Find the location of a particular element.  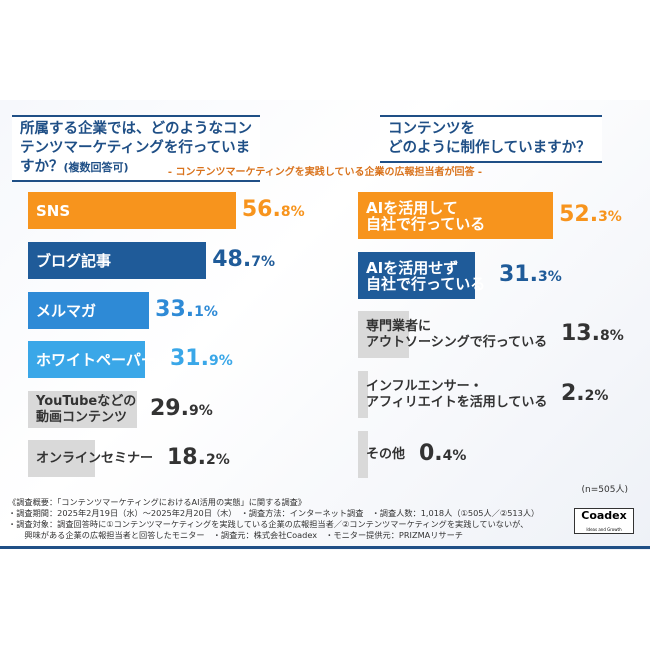

value-label: 33.1% is located at coordinates (186, 309).